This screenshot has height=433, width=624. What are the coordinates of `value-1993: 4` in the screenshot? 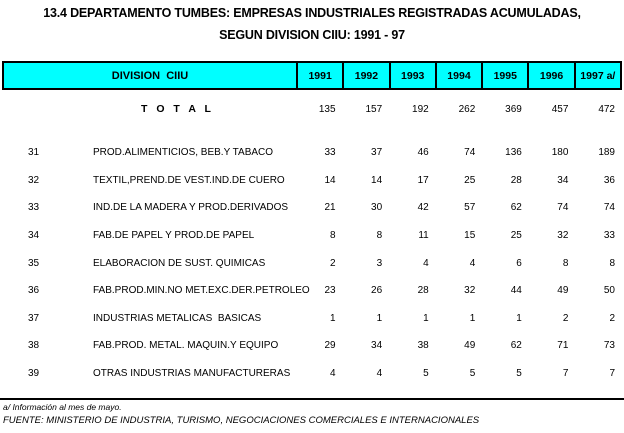 It's located at (426, 263).